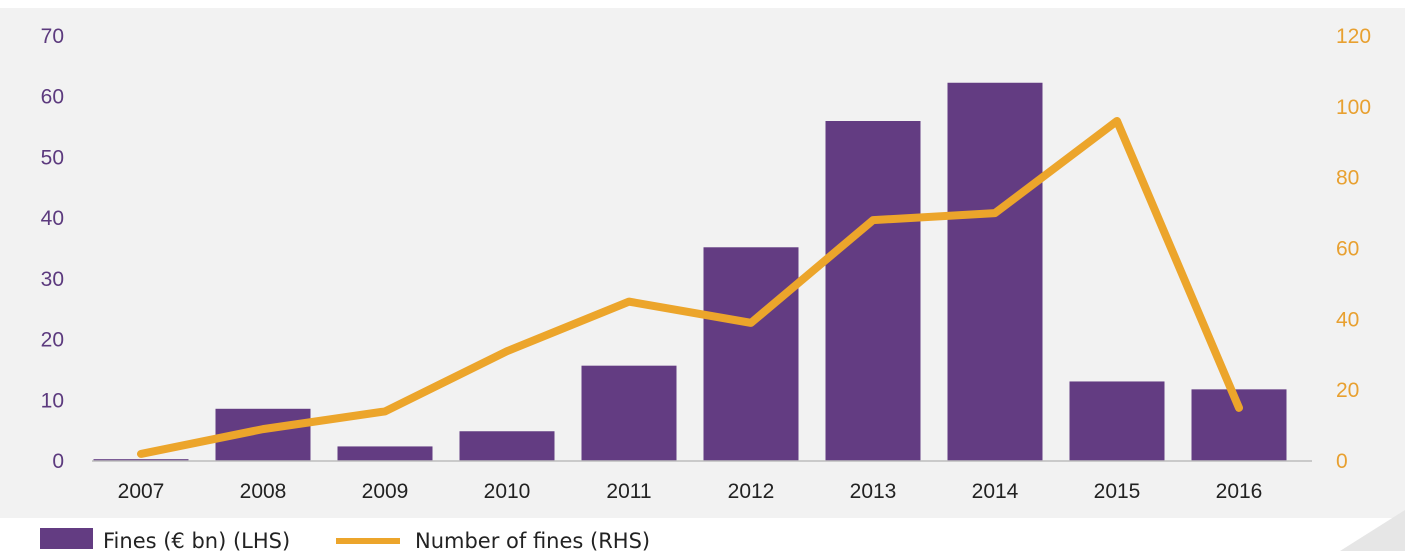 The width and height of the screenshot is (1405, 551). Describe the element at coordinates (385, 491) in the screenshot. I see `x-tick-label-2009: 2009` at that location.